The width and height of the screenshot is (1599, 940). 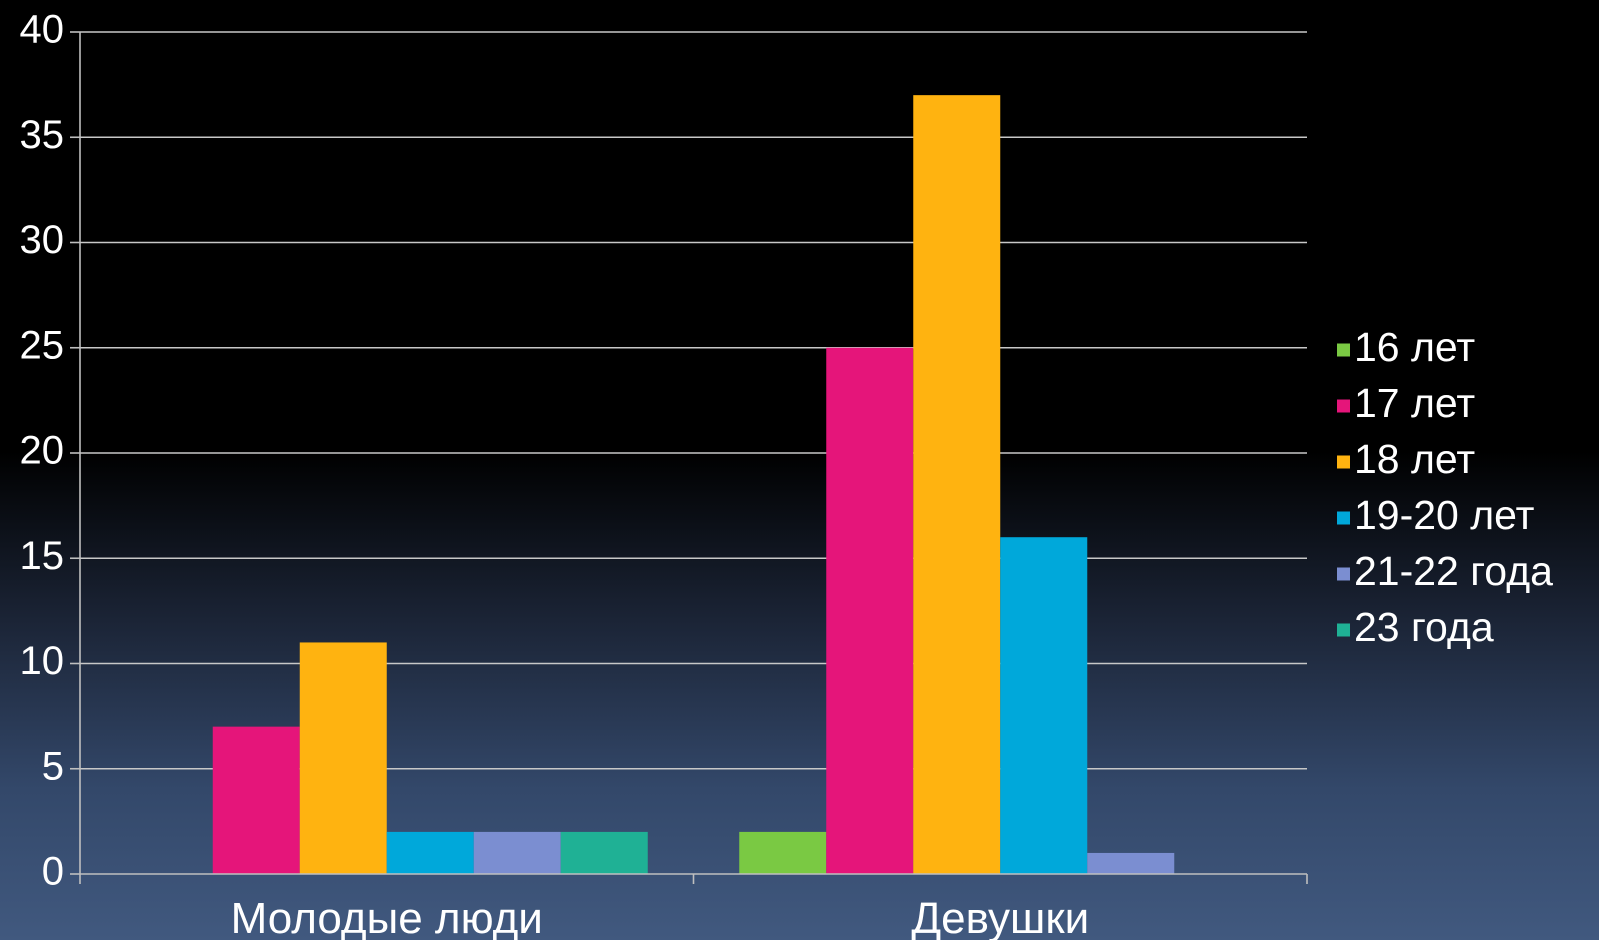 What do you see at coordinates (1414, 459) in the screenshot?
I see `legend-label: 18 лет` at bounding box center [1414, 459].